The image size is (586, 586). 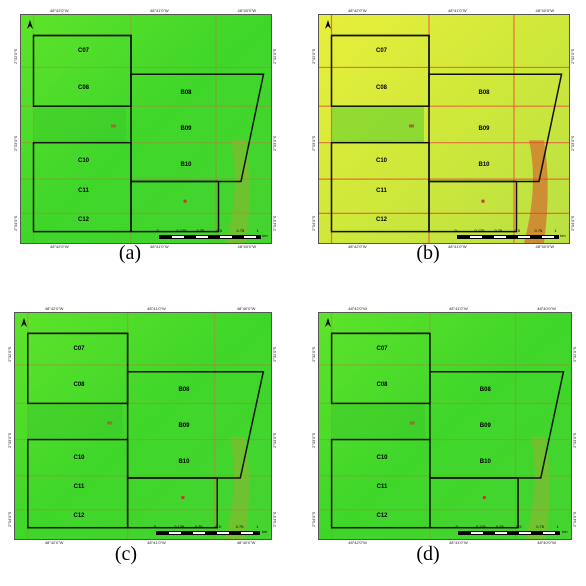 I want to click on plot-label: C08, so click(x=79, y=385).